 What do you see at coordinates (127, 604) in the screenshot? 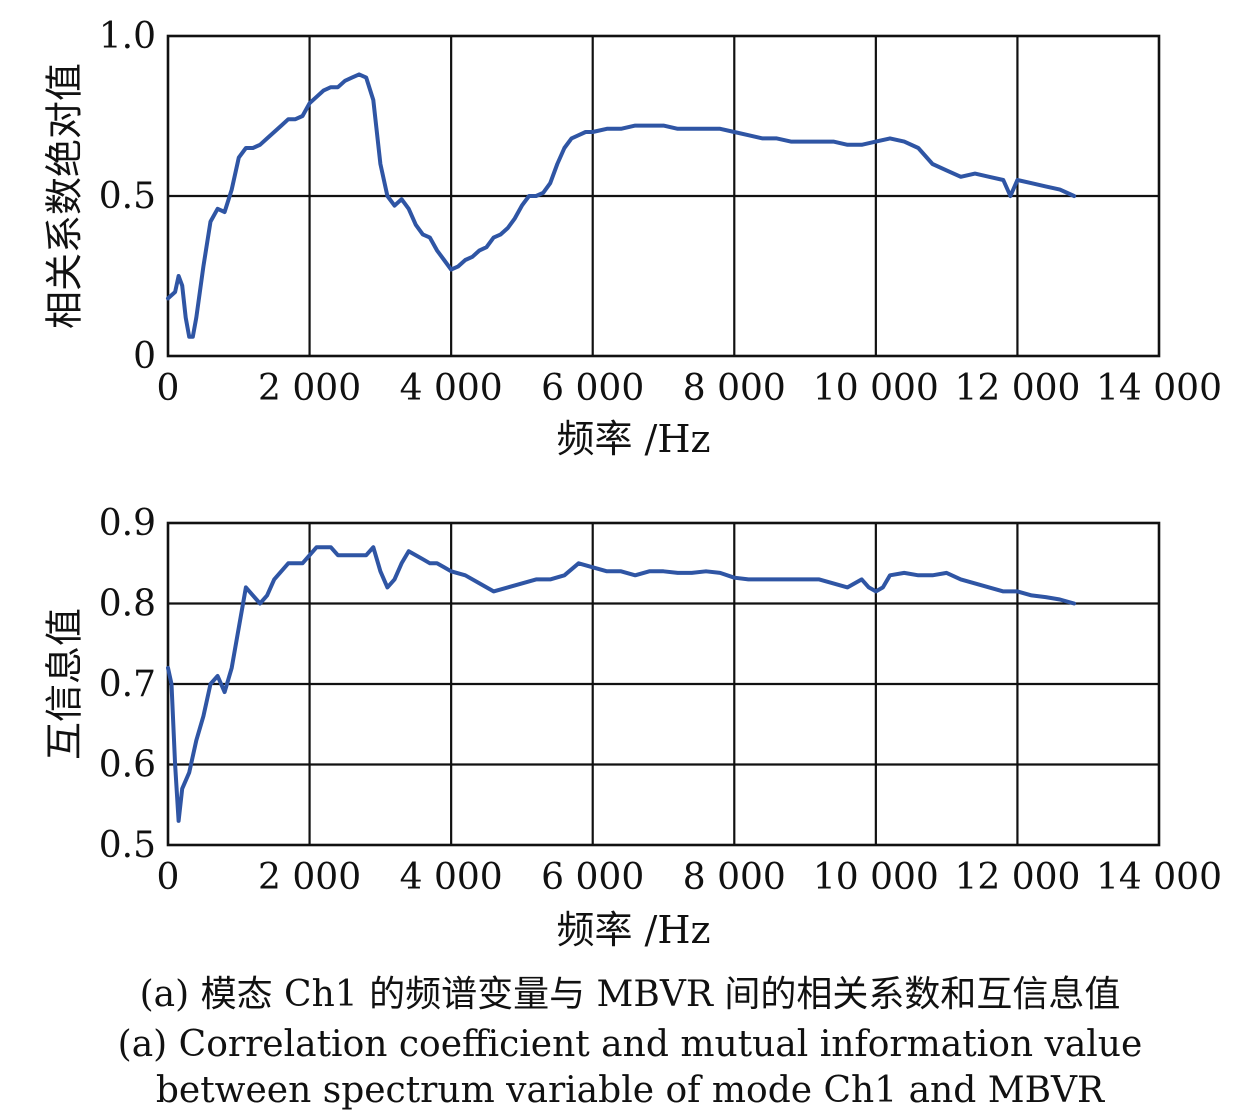
I see `y-tick-label: 0.8` at bounding box center [127, 604].